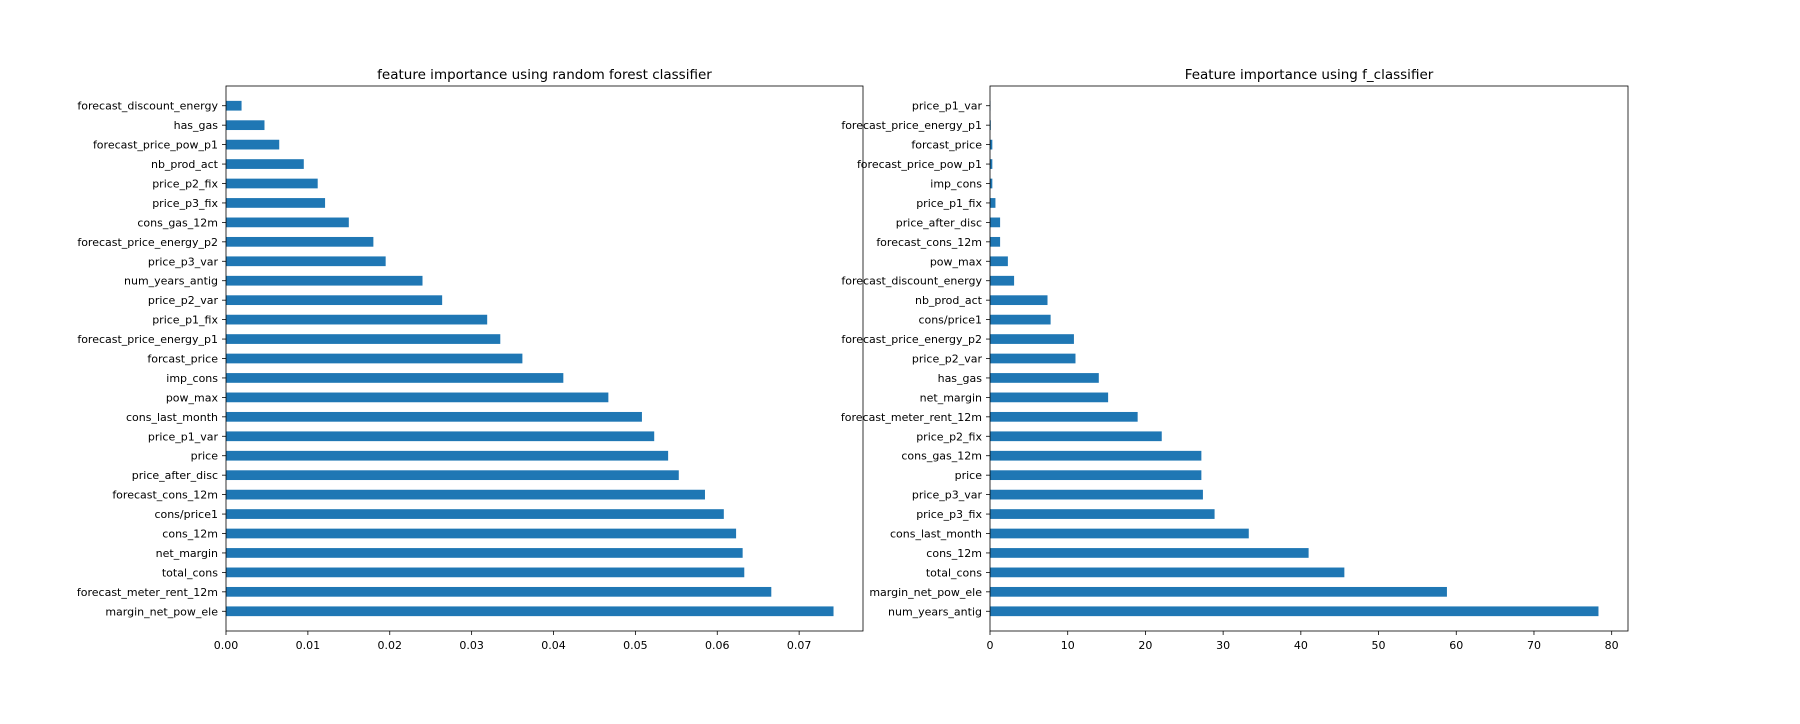 The image size is (1800, 724). Describe the element at coordinates (949, 203) in the screenshot. I see `y-tick-label: price_p1_fix` at that location.